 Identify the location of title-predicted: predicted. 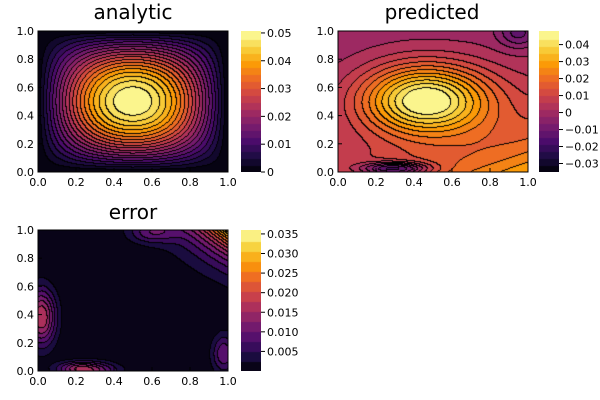
(432, 12).